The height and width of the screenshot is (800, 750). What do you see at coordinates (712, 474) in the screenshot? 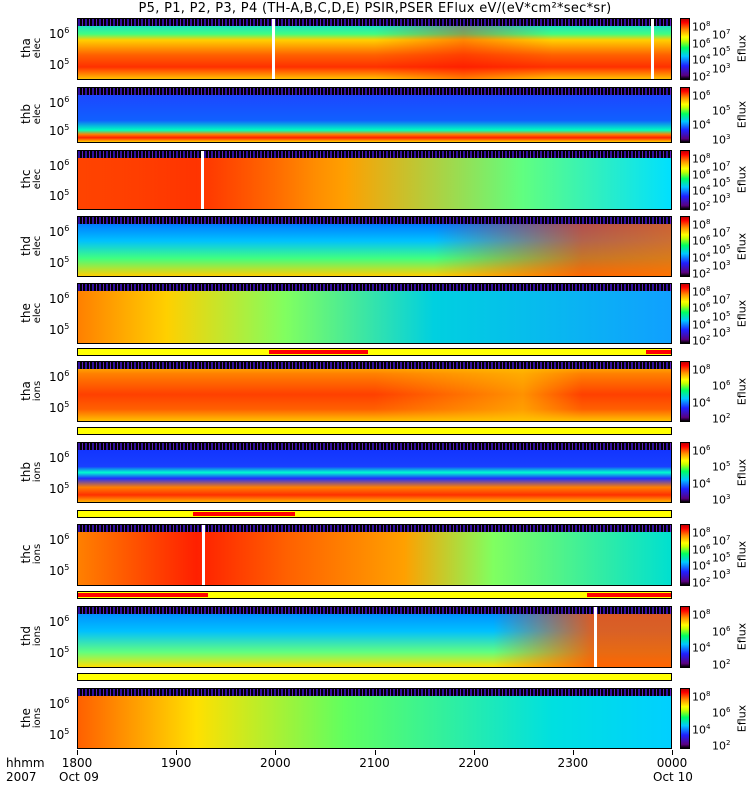
I see `colorbar-ticks: 10⁶ 10⁵ 10⁴ 10³` at bounding box center [712, 474].